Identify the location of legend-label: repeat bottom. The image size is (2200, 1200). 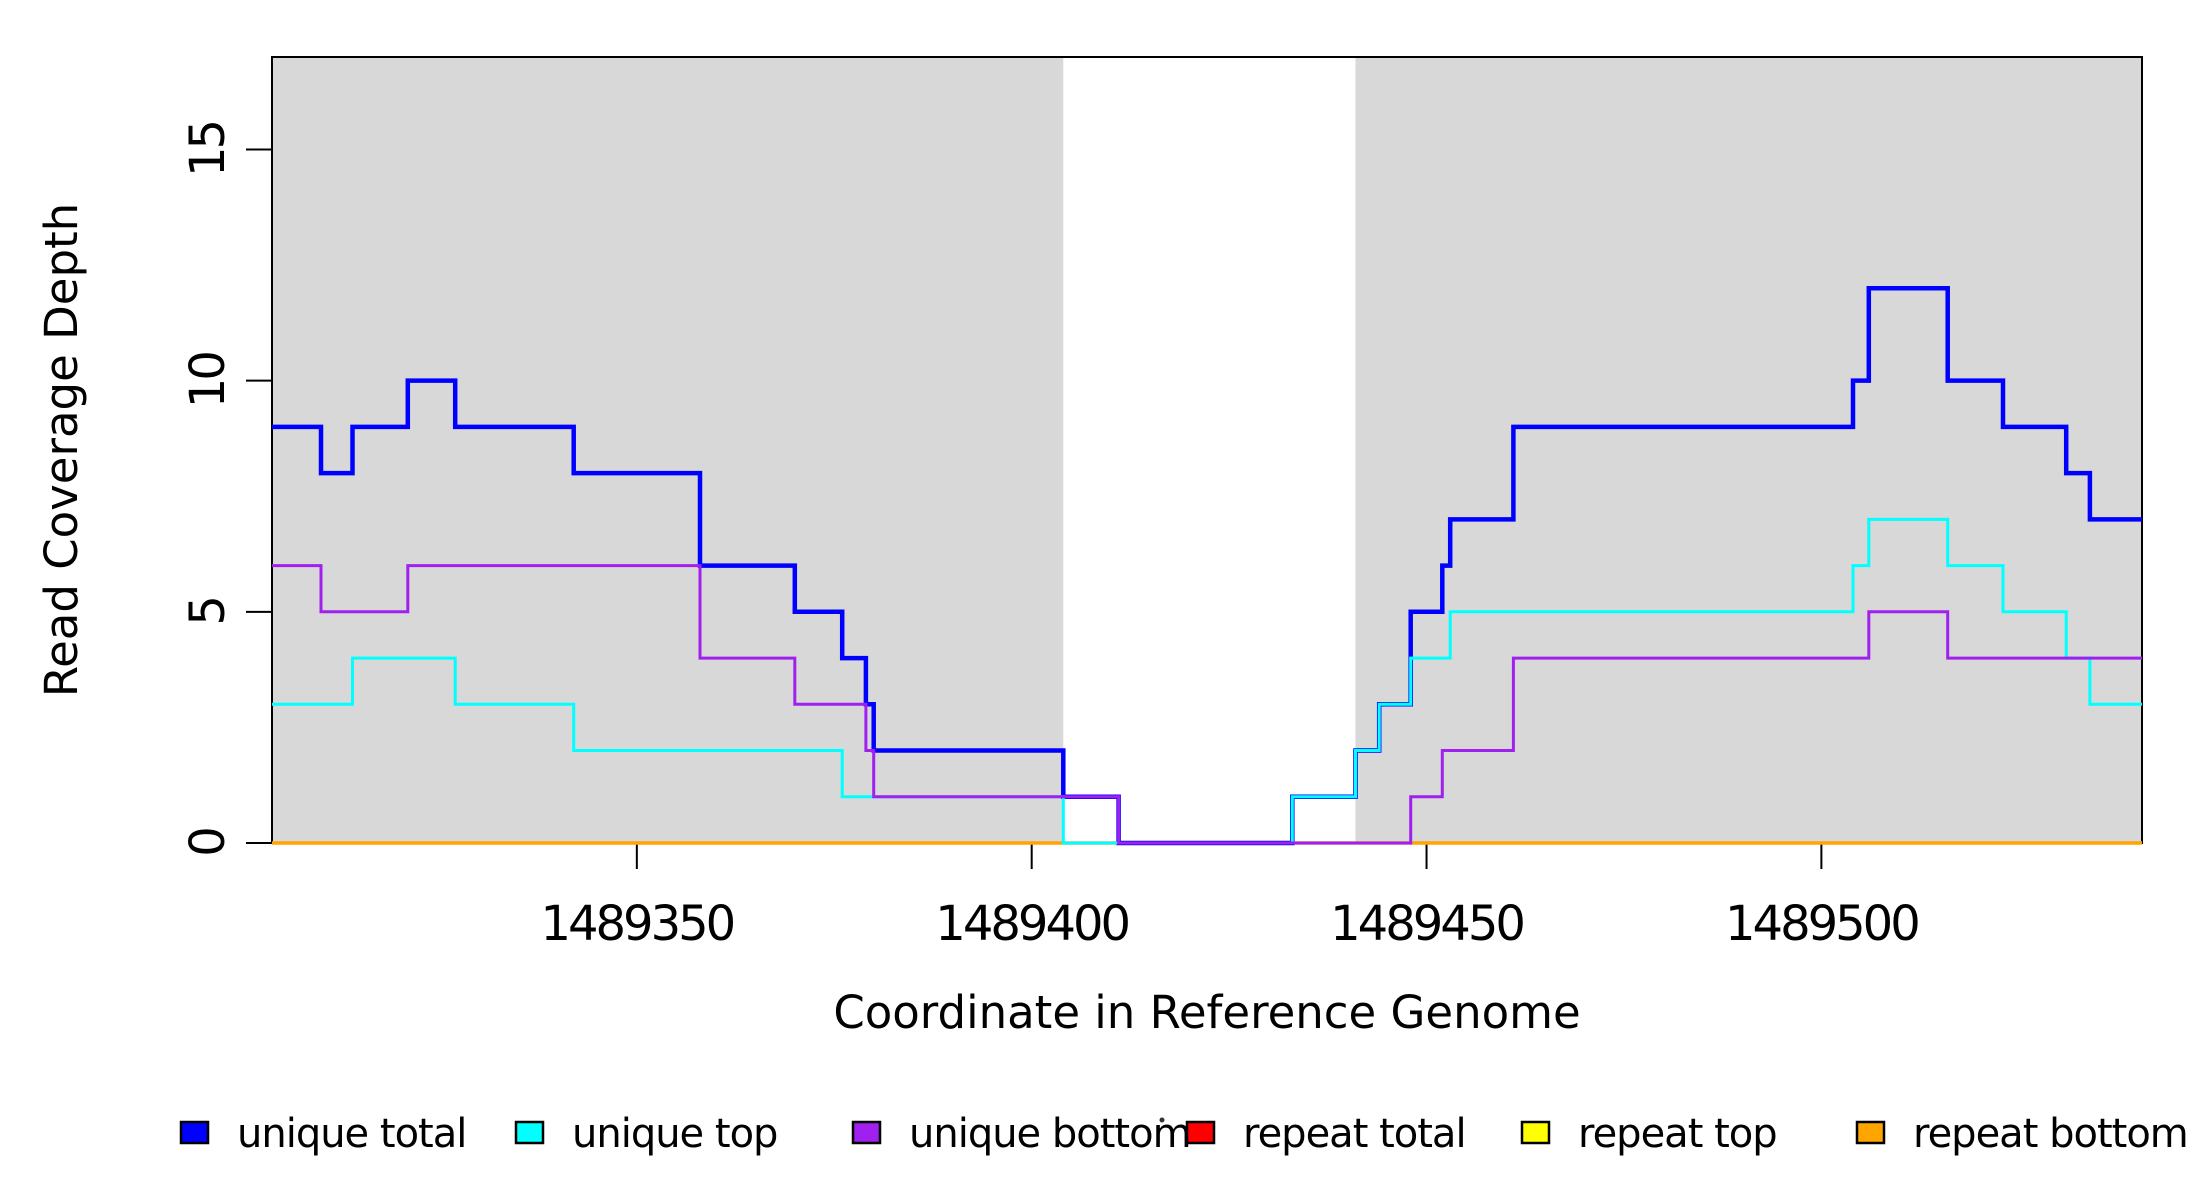
(2050, 1134).